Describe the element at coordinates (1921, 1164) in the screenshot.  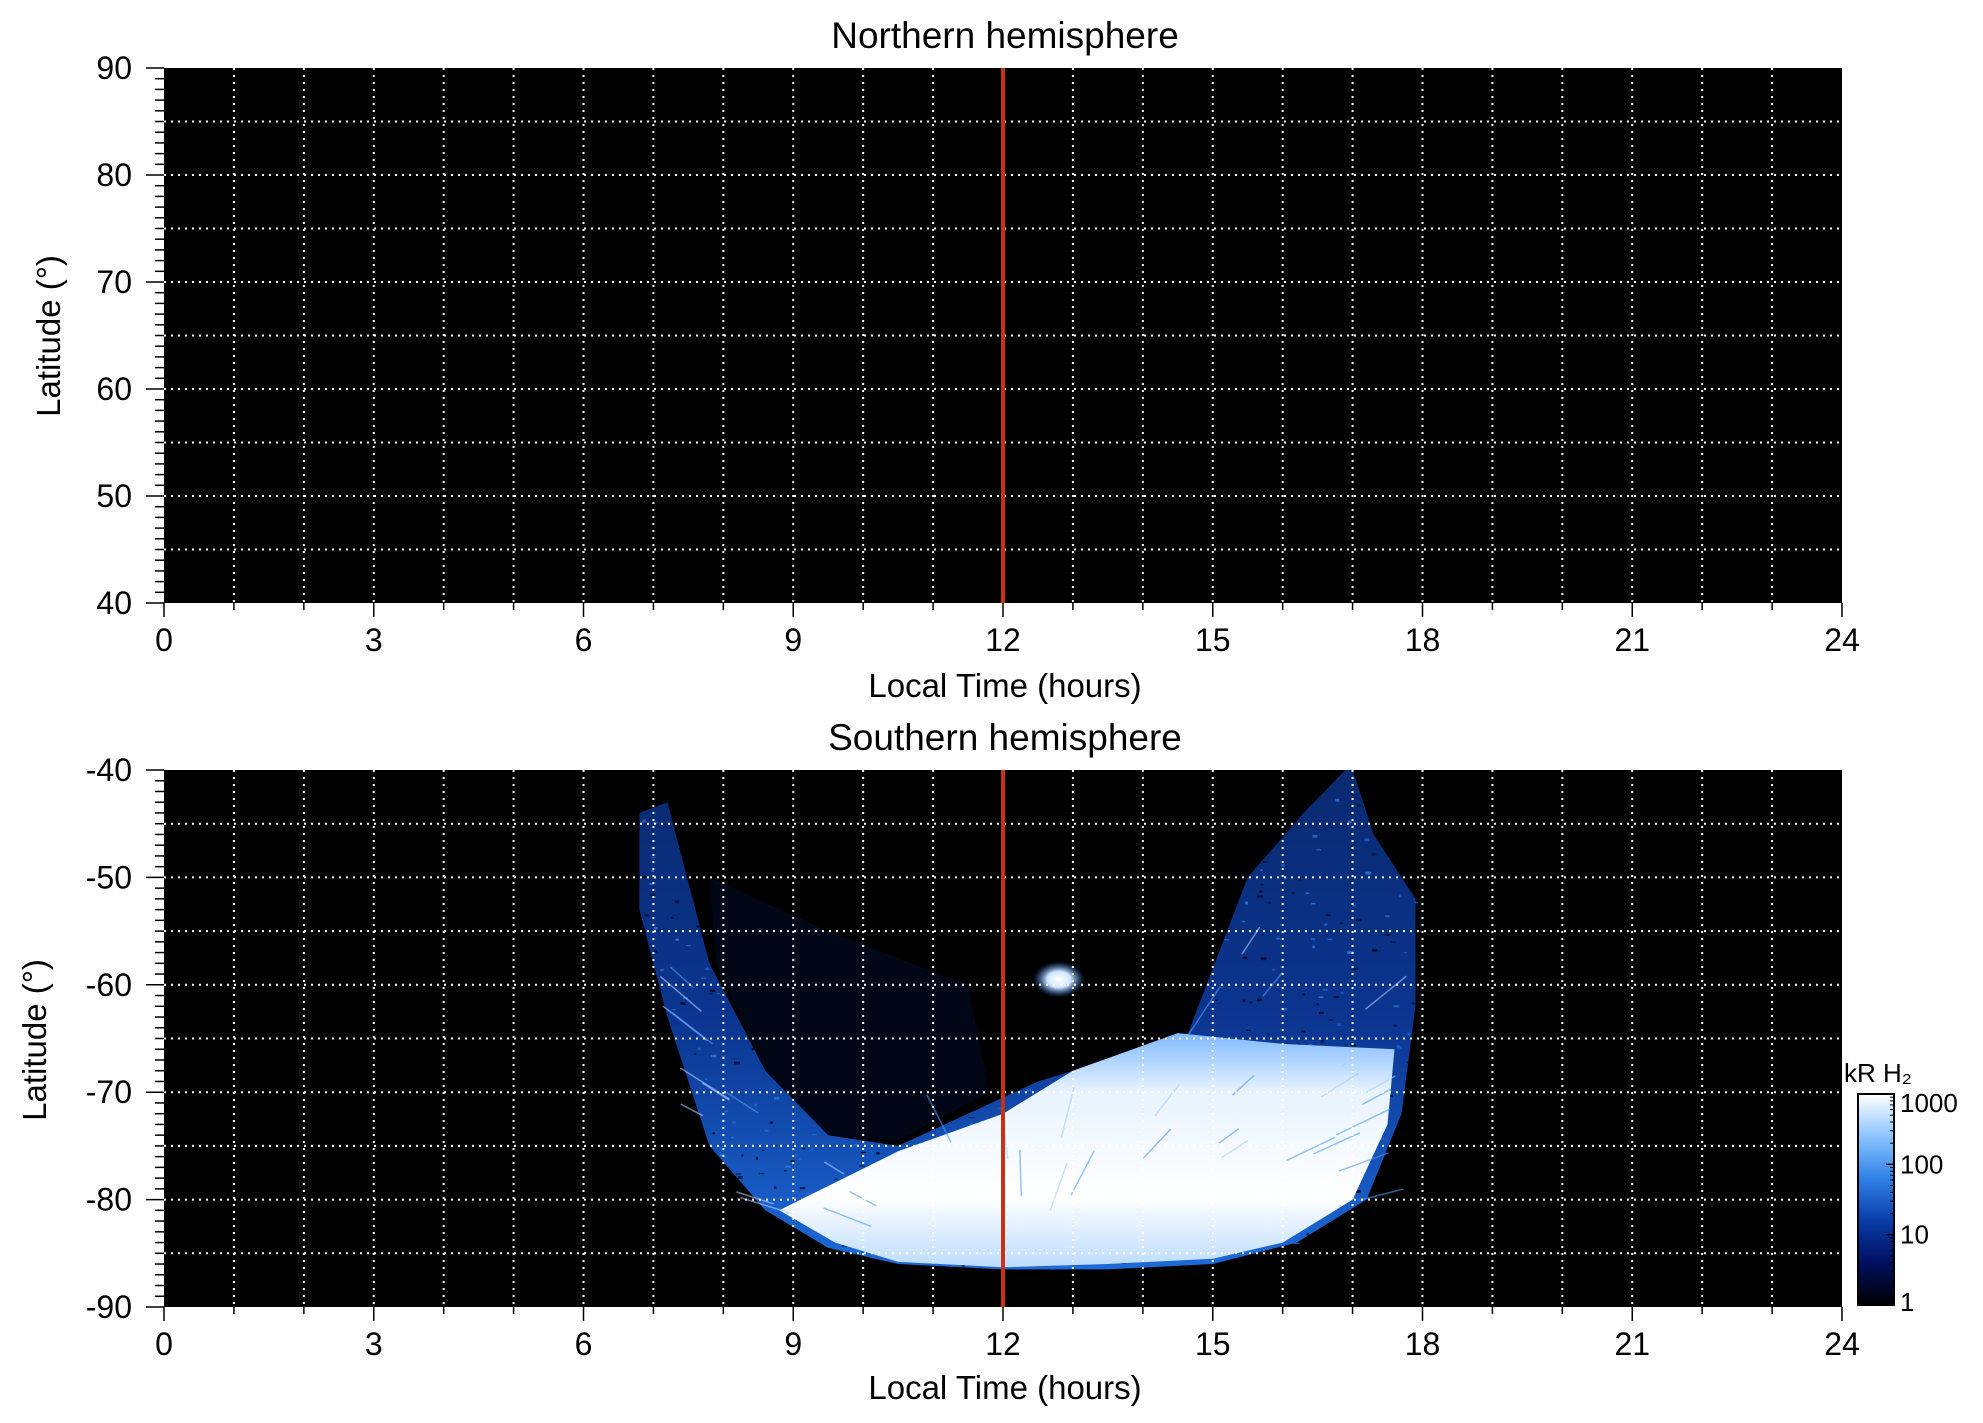
I see `colorbar-tick-label: 100` at that location.